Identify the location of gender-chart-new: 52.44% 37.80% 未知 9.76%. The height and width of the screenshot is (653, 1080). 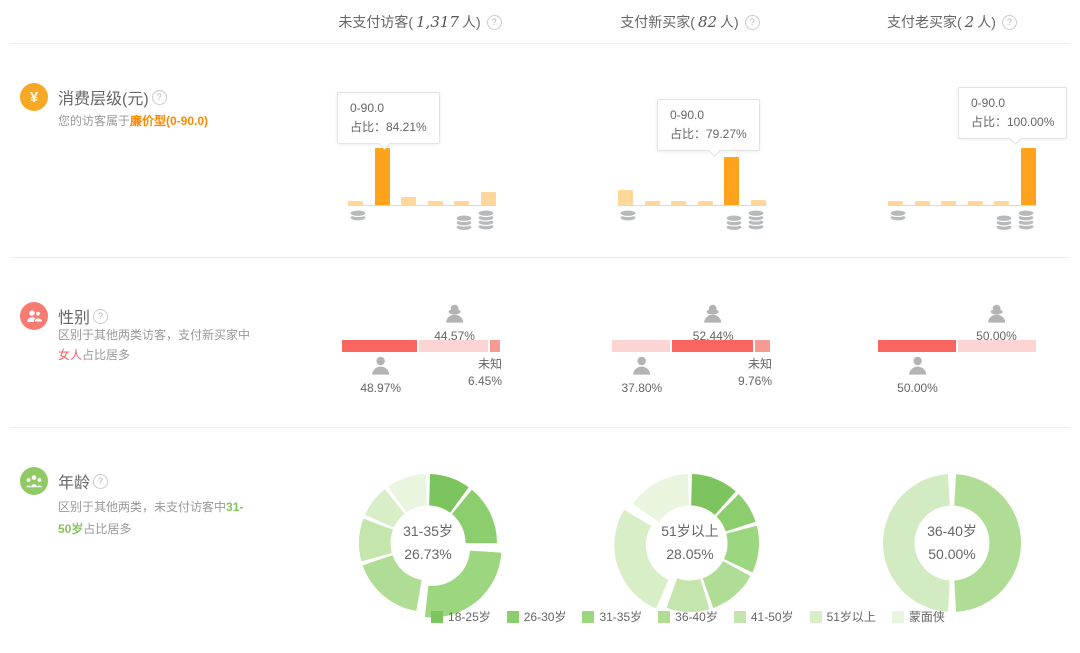
(692, 350).